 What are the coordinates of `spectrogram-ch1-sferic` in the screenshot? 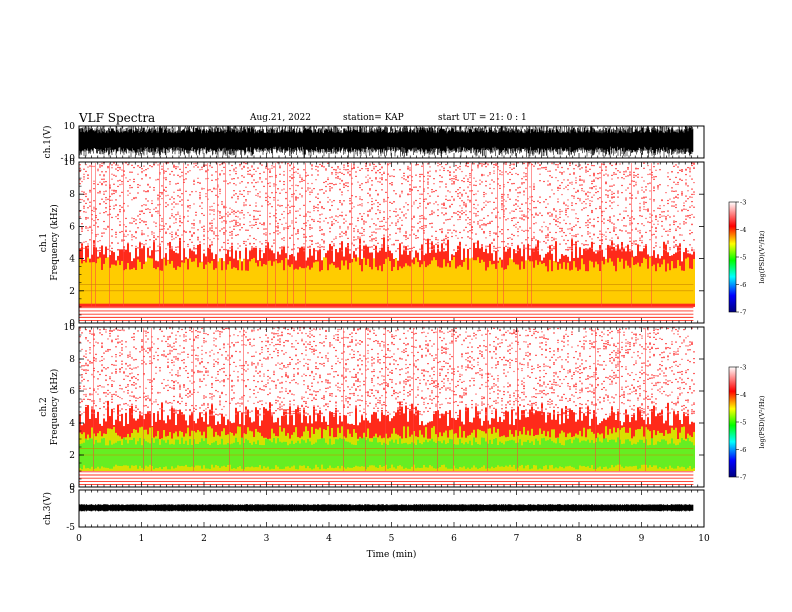 It's located at (351, 235).